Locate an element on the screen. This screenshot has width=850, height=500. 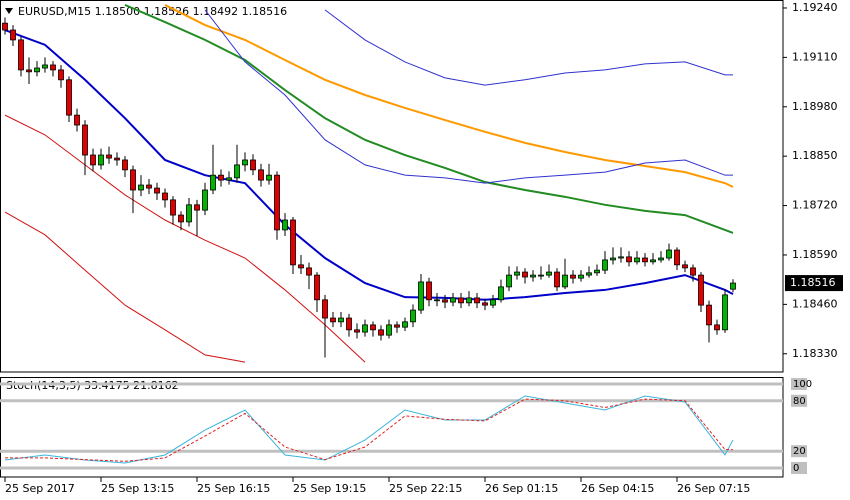
x-tick-label: 26 Sep 04:15 is located at coordinates (617, 488).